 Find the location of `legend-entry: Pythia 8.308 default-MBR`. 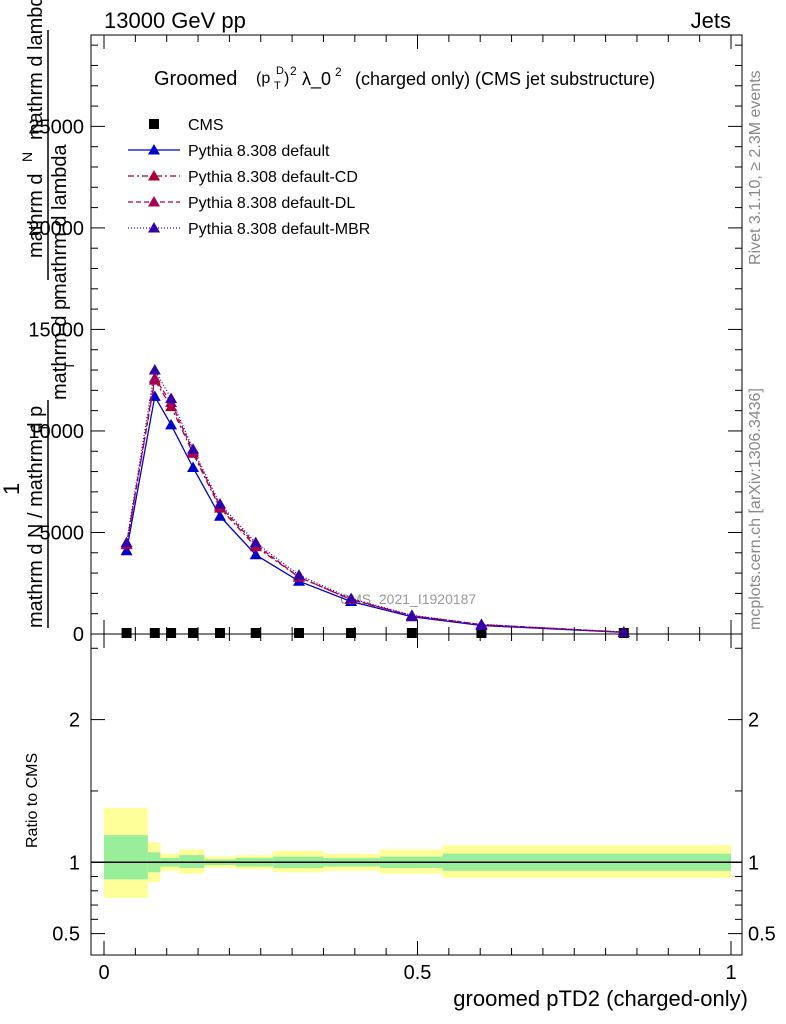

legend-entry: Pythia 8.308 default-MBR is located at coordinates (249, 229).